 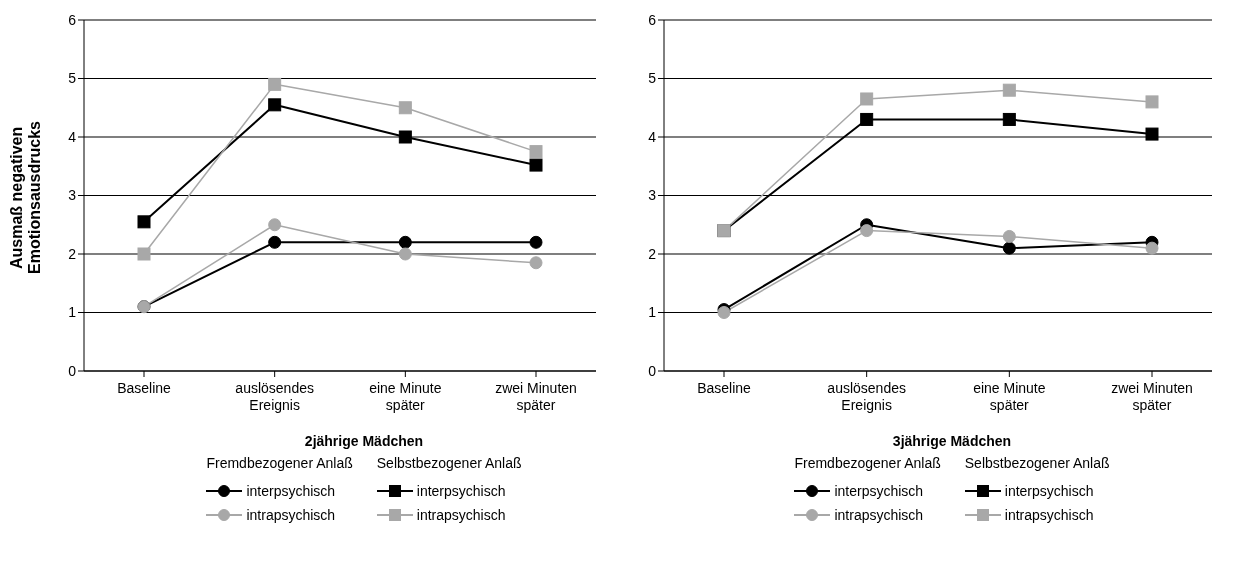 I want to click on x-axis-title: 2jährige Mädchen, so click(x=364, y=441).